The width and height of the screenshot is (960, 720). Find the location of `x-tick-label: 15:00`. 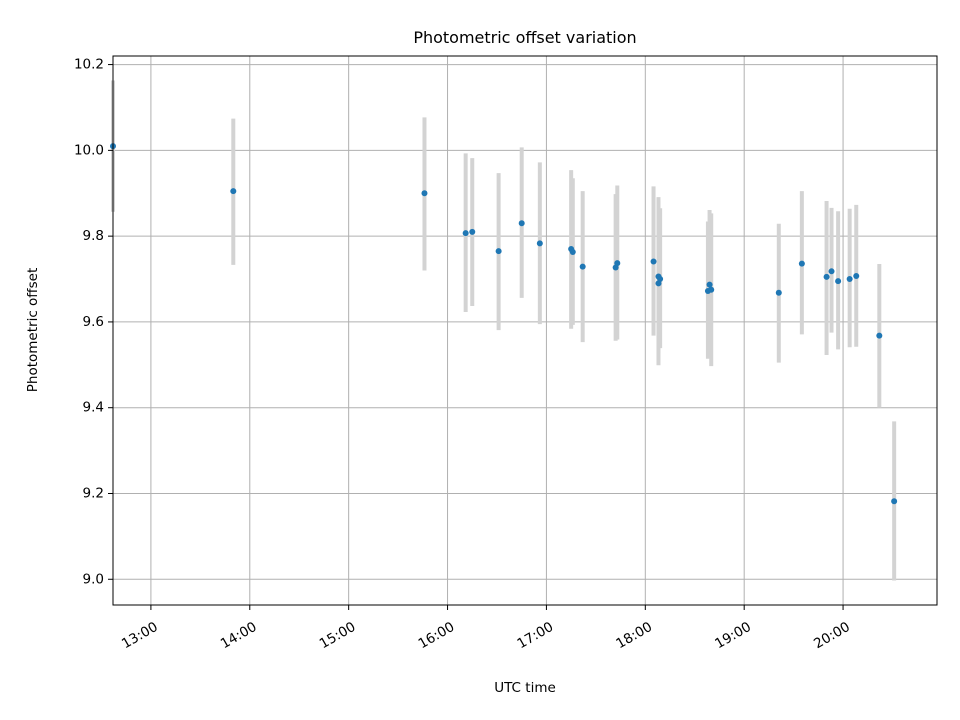

x-tick-label: 15:00 is located at coordinates (338, 635).